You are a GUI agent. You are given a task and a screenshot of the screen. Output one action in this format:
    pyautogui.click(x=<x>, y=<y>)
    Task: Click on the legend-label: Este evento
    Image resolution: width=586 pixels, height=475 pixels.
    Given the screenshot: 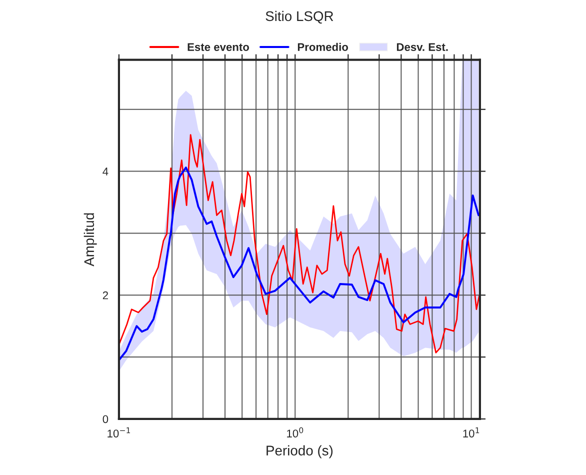 What is the action you would take?
    pyautogui.click(x=218, y=47)
    